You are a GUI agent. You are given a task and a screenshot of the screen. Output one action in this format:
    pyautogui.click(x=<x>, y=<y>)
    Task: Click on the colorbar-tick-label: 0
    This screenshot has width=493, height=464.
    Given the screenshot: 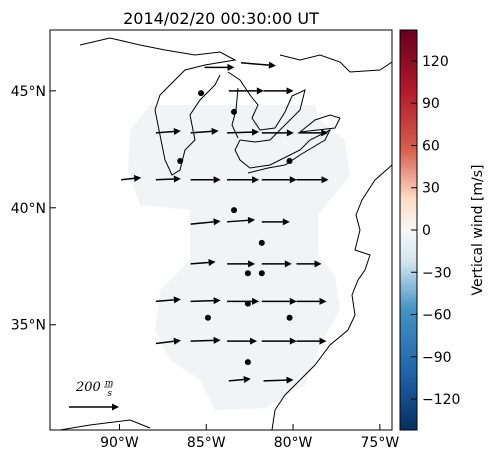 What is the action you would take?
    pyautogui.click(x=426, y=231)
    